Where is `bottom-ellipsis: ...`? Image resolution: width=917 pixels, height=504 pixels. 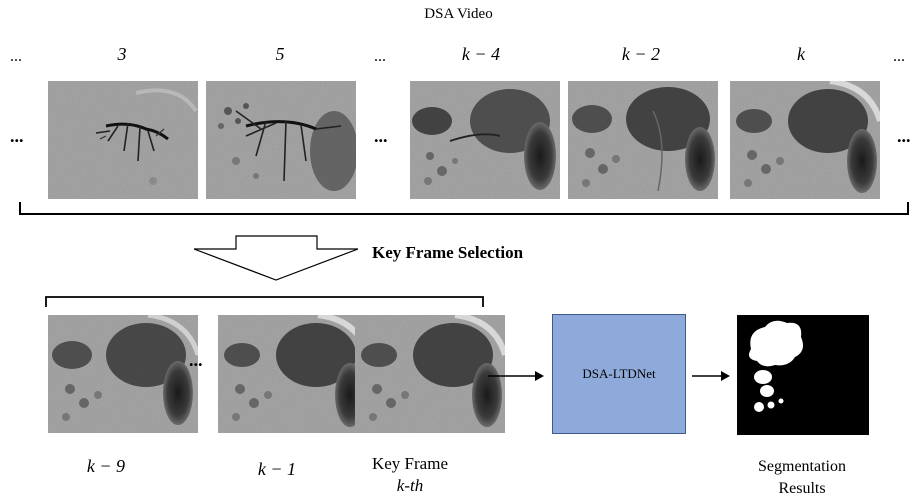 bottom-ellipsis: ... is located at coordinates (196, 360).